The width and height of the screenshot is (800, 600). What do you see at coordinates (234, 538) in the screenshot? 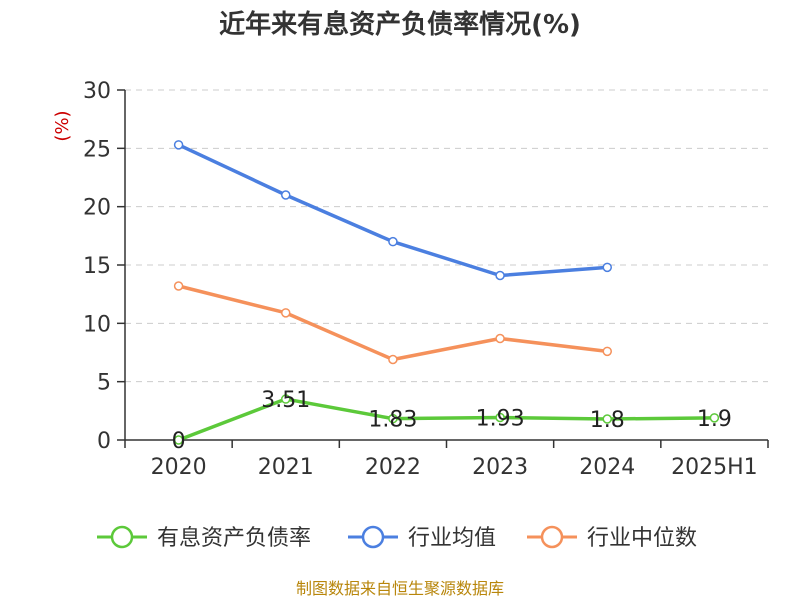
I see `legend-label: 有息资产负债率` at bounding box center [234, 538].